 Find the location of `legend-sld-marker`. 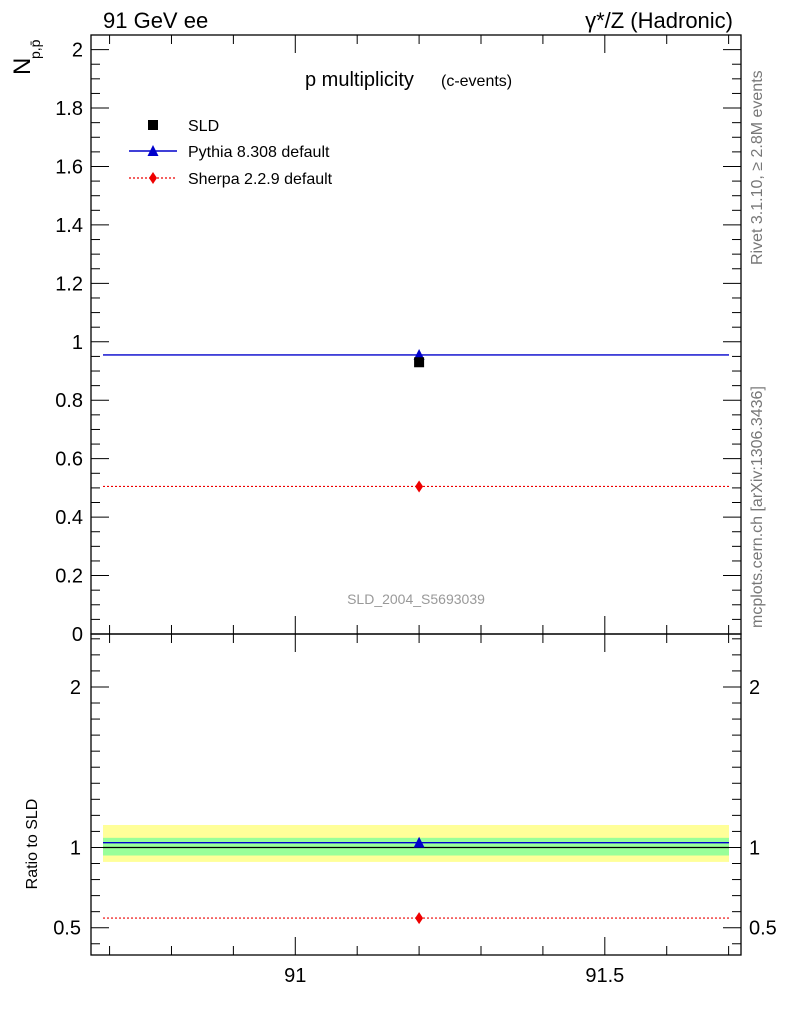

legend-sld-marker is located at coordinates (153, 125).